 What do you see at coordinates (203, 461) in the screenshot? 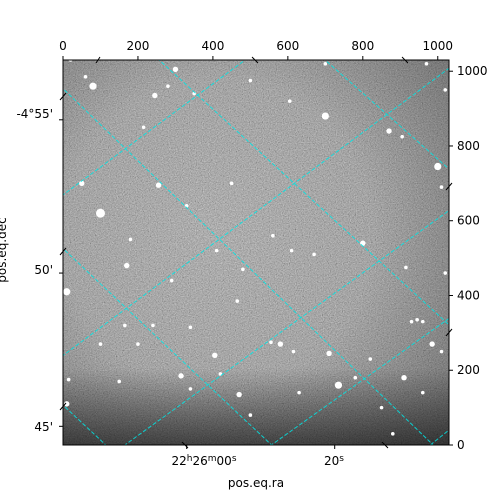
I see `ra-tick-label-1: 22h26m00s` at bounding box center [203, 461].